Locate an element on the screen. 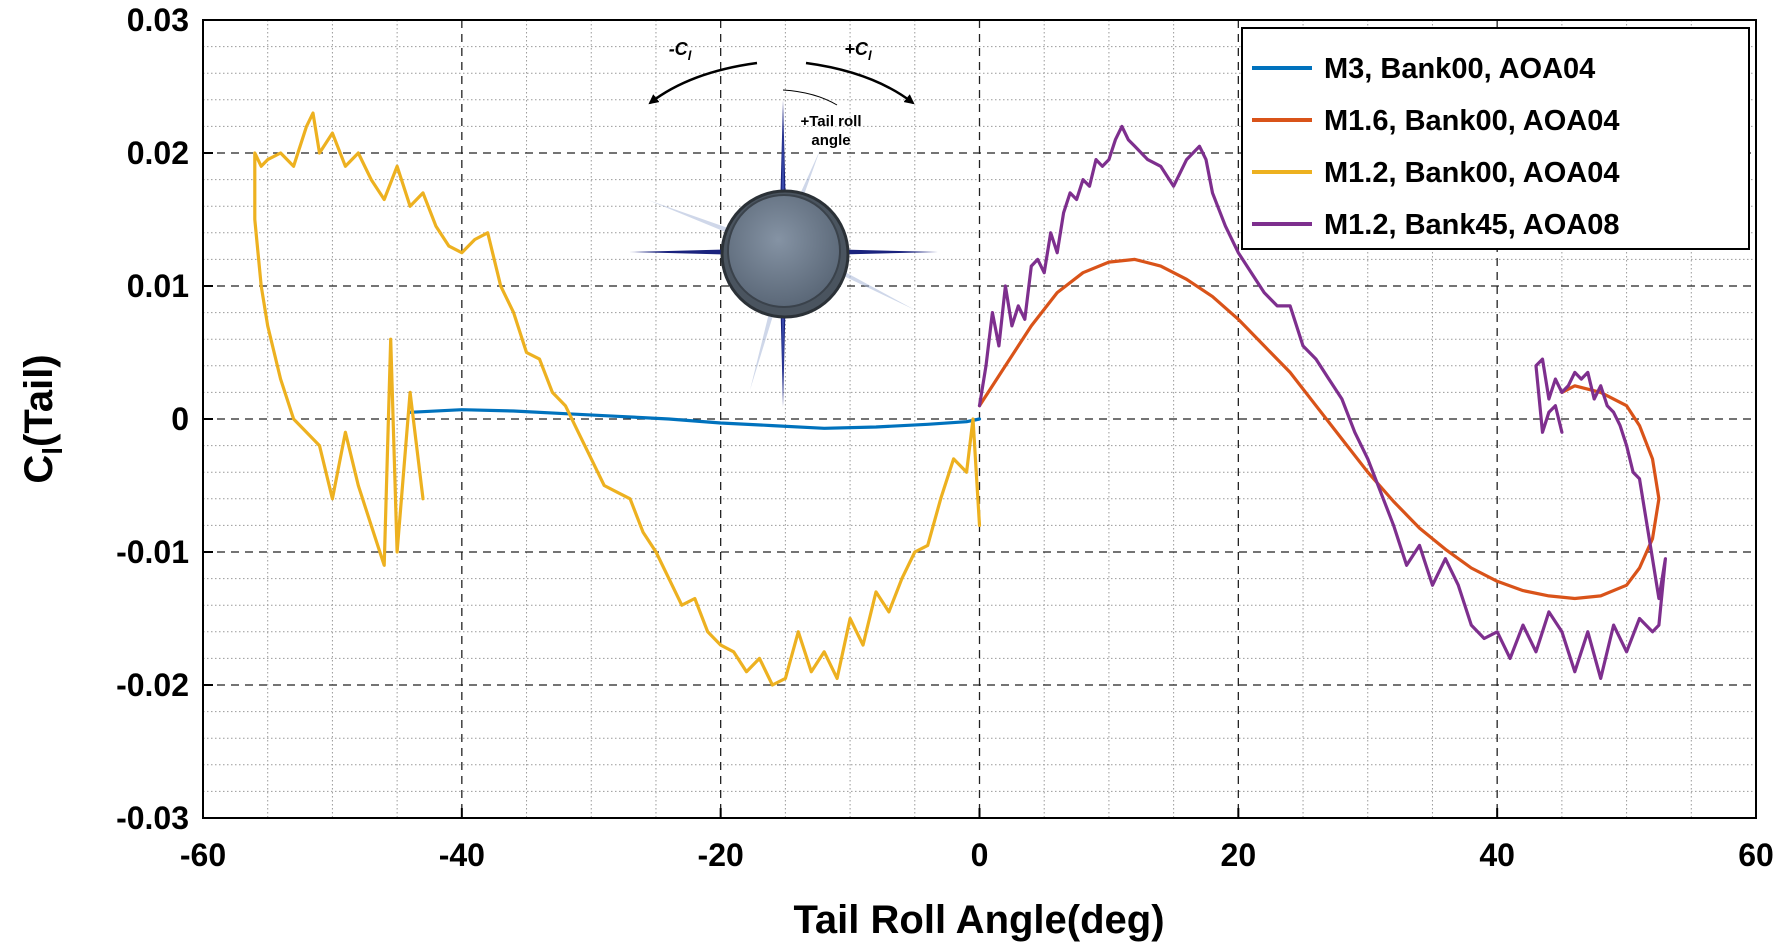  legend-box is located at coordinates (1495, 138).